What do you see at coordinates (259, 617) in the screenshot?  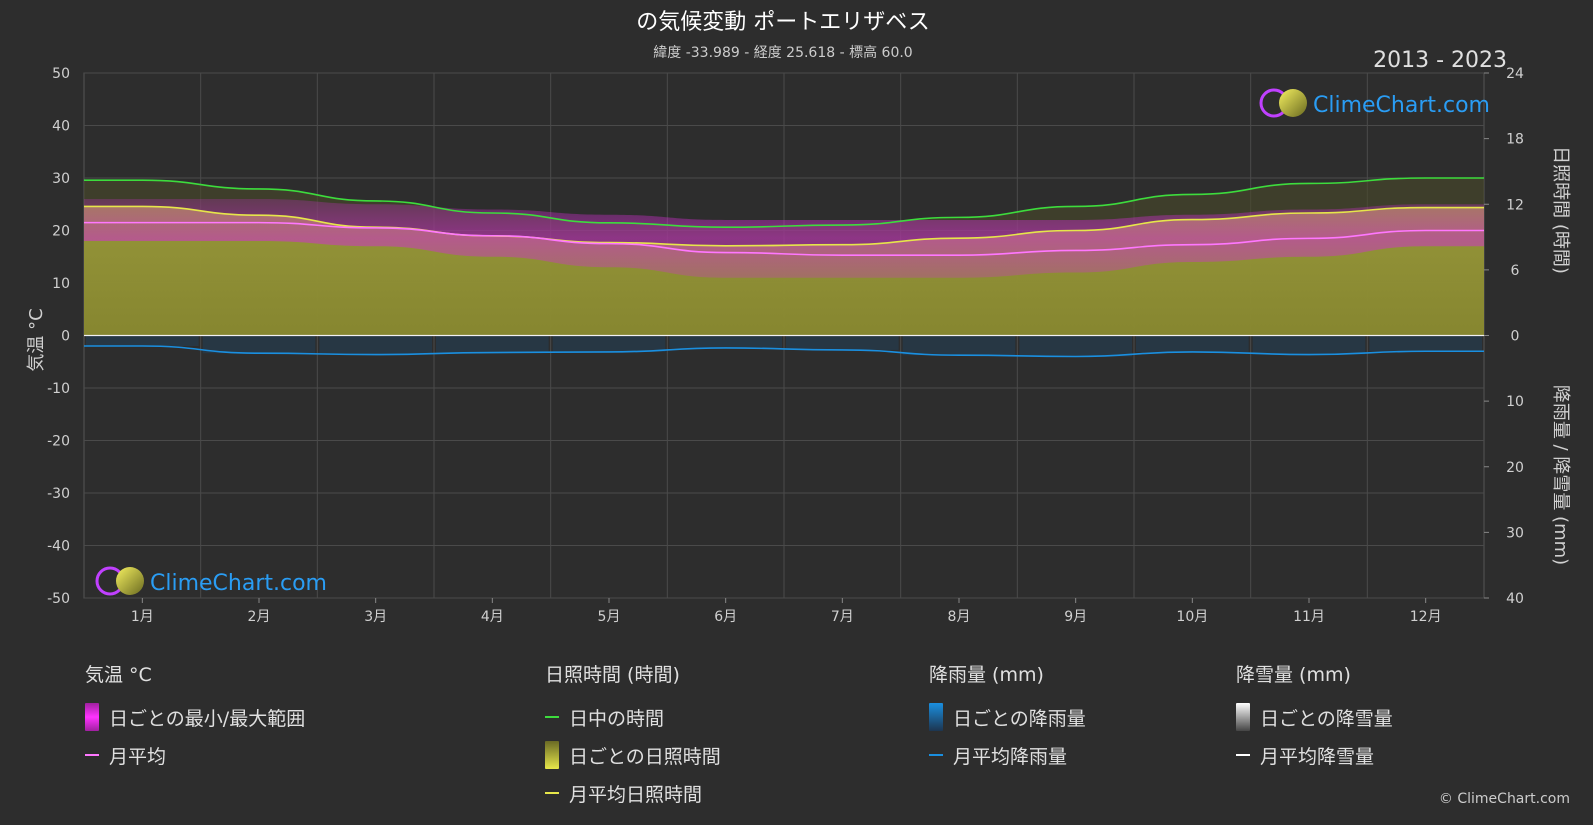 I see `x-tick-label: 2月` at bounding box center [259, 617].